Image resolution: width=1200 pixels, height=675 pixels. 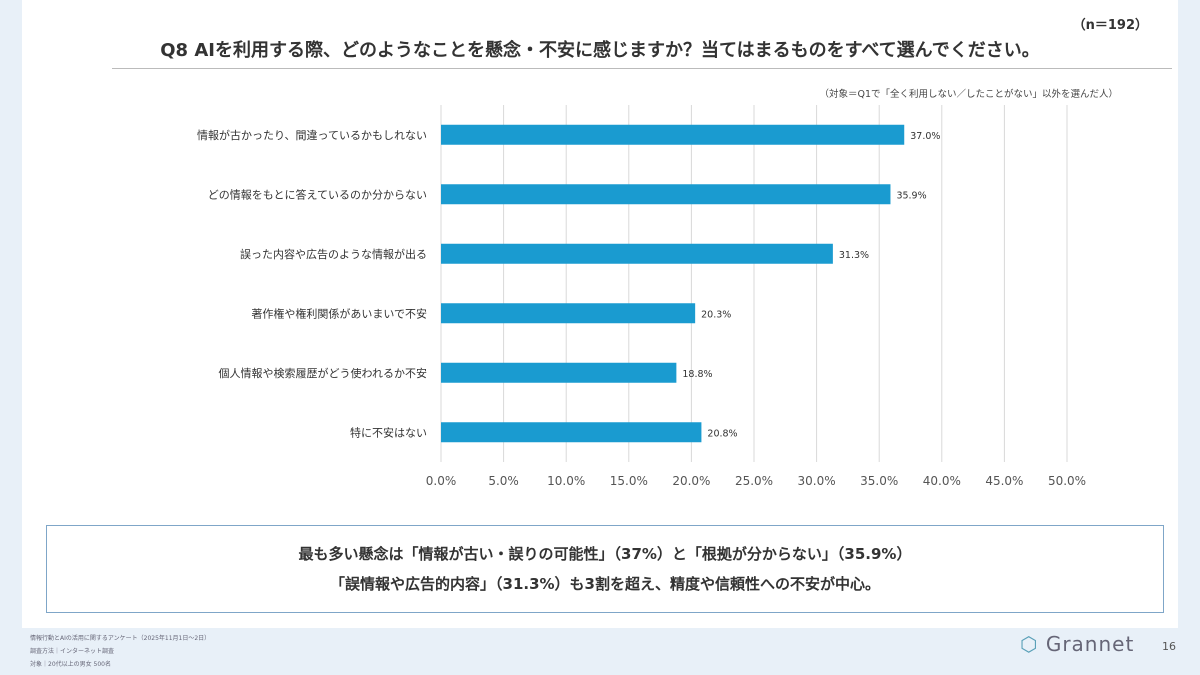 What do you see at coordinates (339, 313) in the screenshot?
I see `category-label: 著作権や権利関係があいまいで不安` at bounding box center [339, 313].